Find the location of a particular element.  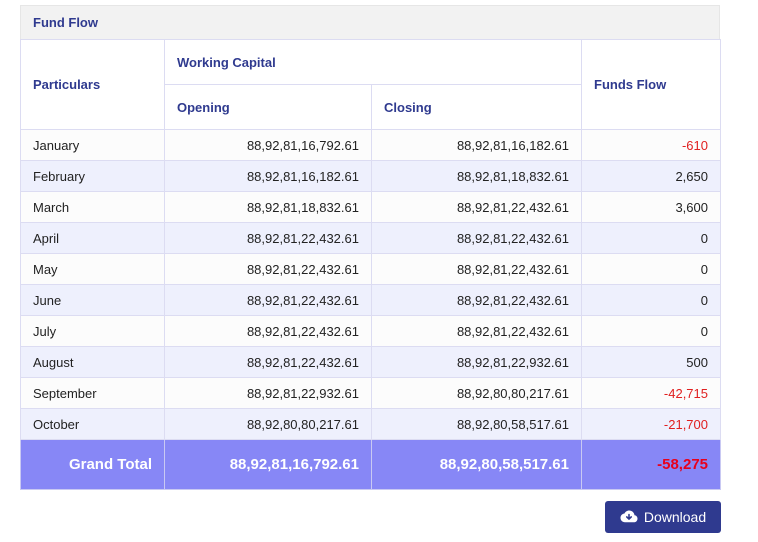

header-opening: Opening is located at coordinates (268, 107).